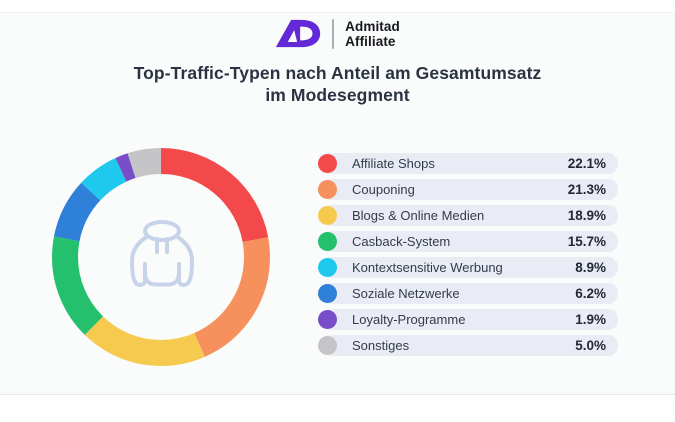 This screenshot has width=675, height=422. I want to click on legend-item: Affiliate Shops 22.1%, so click(468, 163).